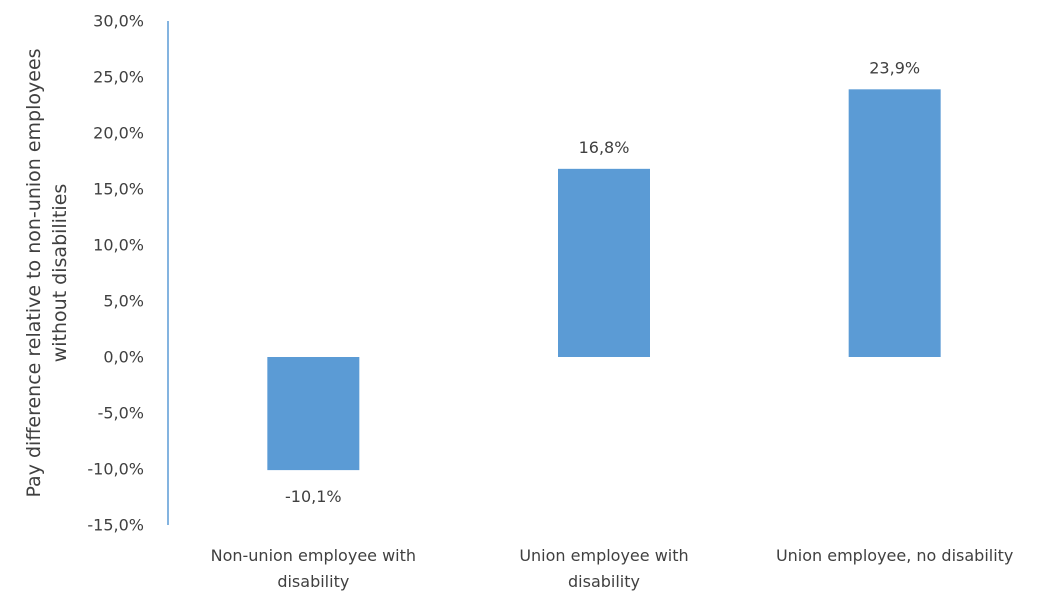 The image size is (1045, 603). What do you see at coordinates (313, 496) in the screenshot?
I see `bar-data-label: -10,1%` at bounding box center [313, 496].